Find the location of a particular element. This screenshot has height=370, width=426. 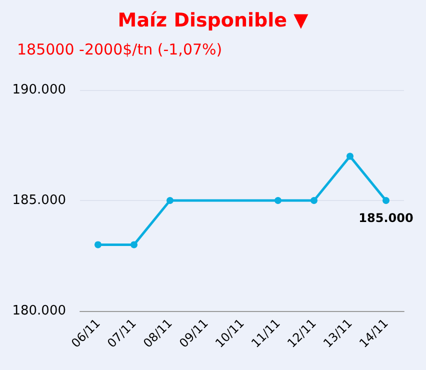

y-tick-label: 180.000 is located at coordinates (39, 311).